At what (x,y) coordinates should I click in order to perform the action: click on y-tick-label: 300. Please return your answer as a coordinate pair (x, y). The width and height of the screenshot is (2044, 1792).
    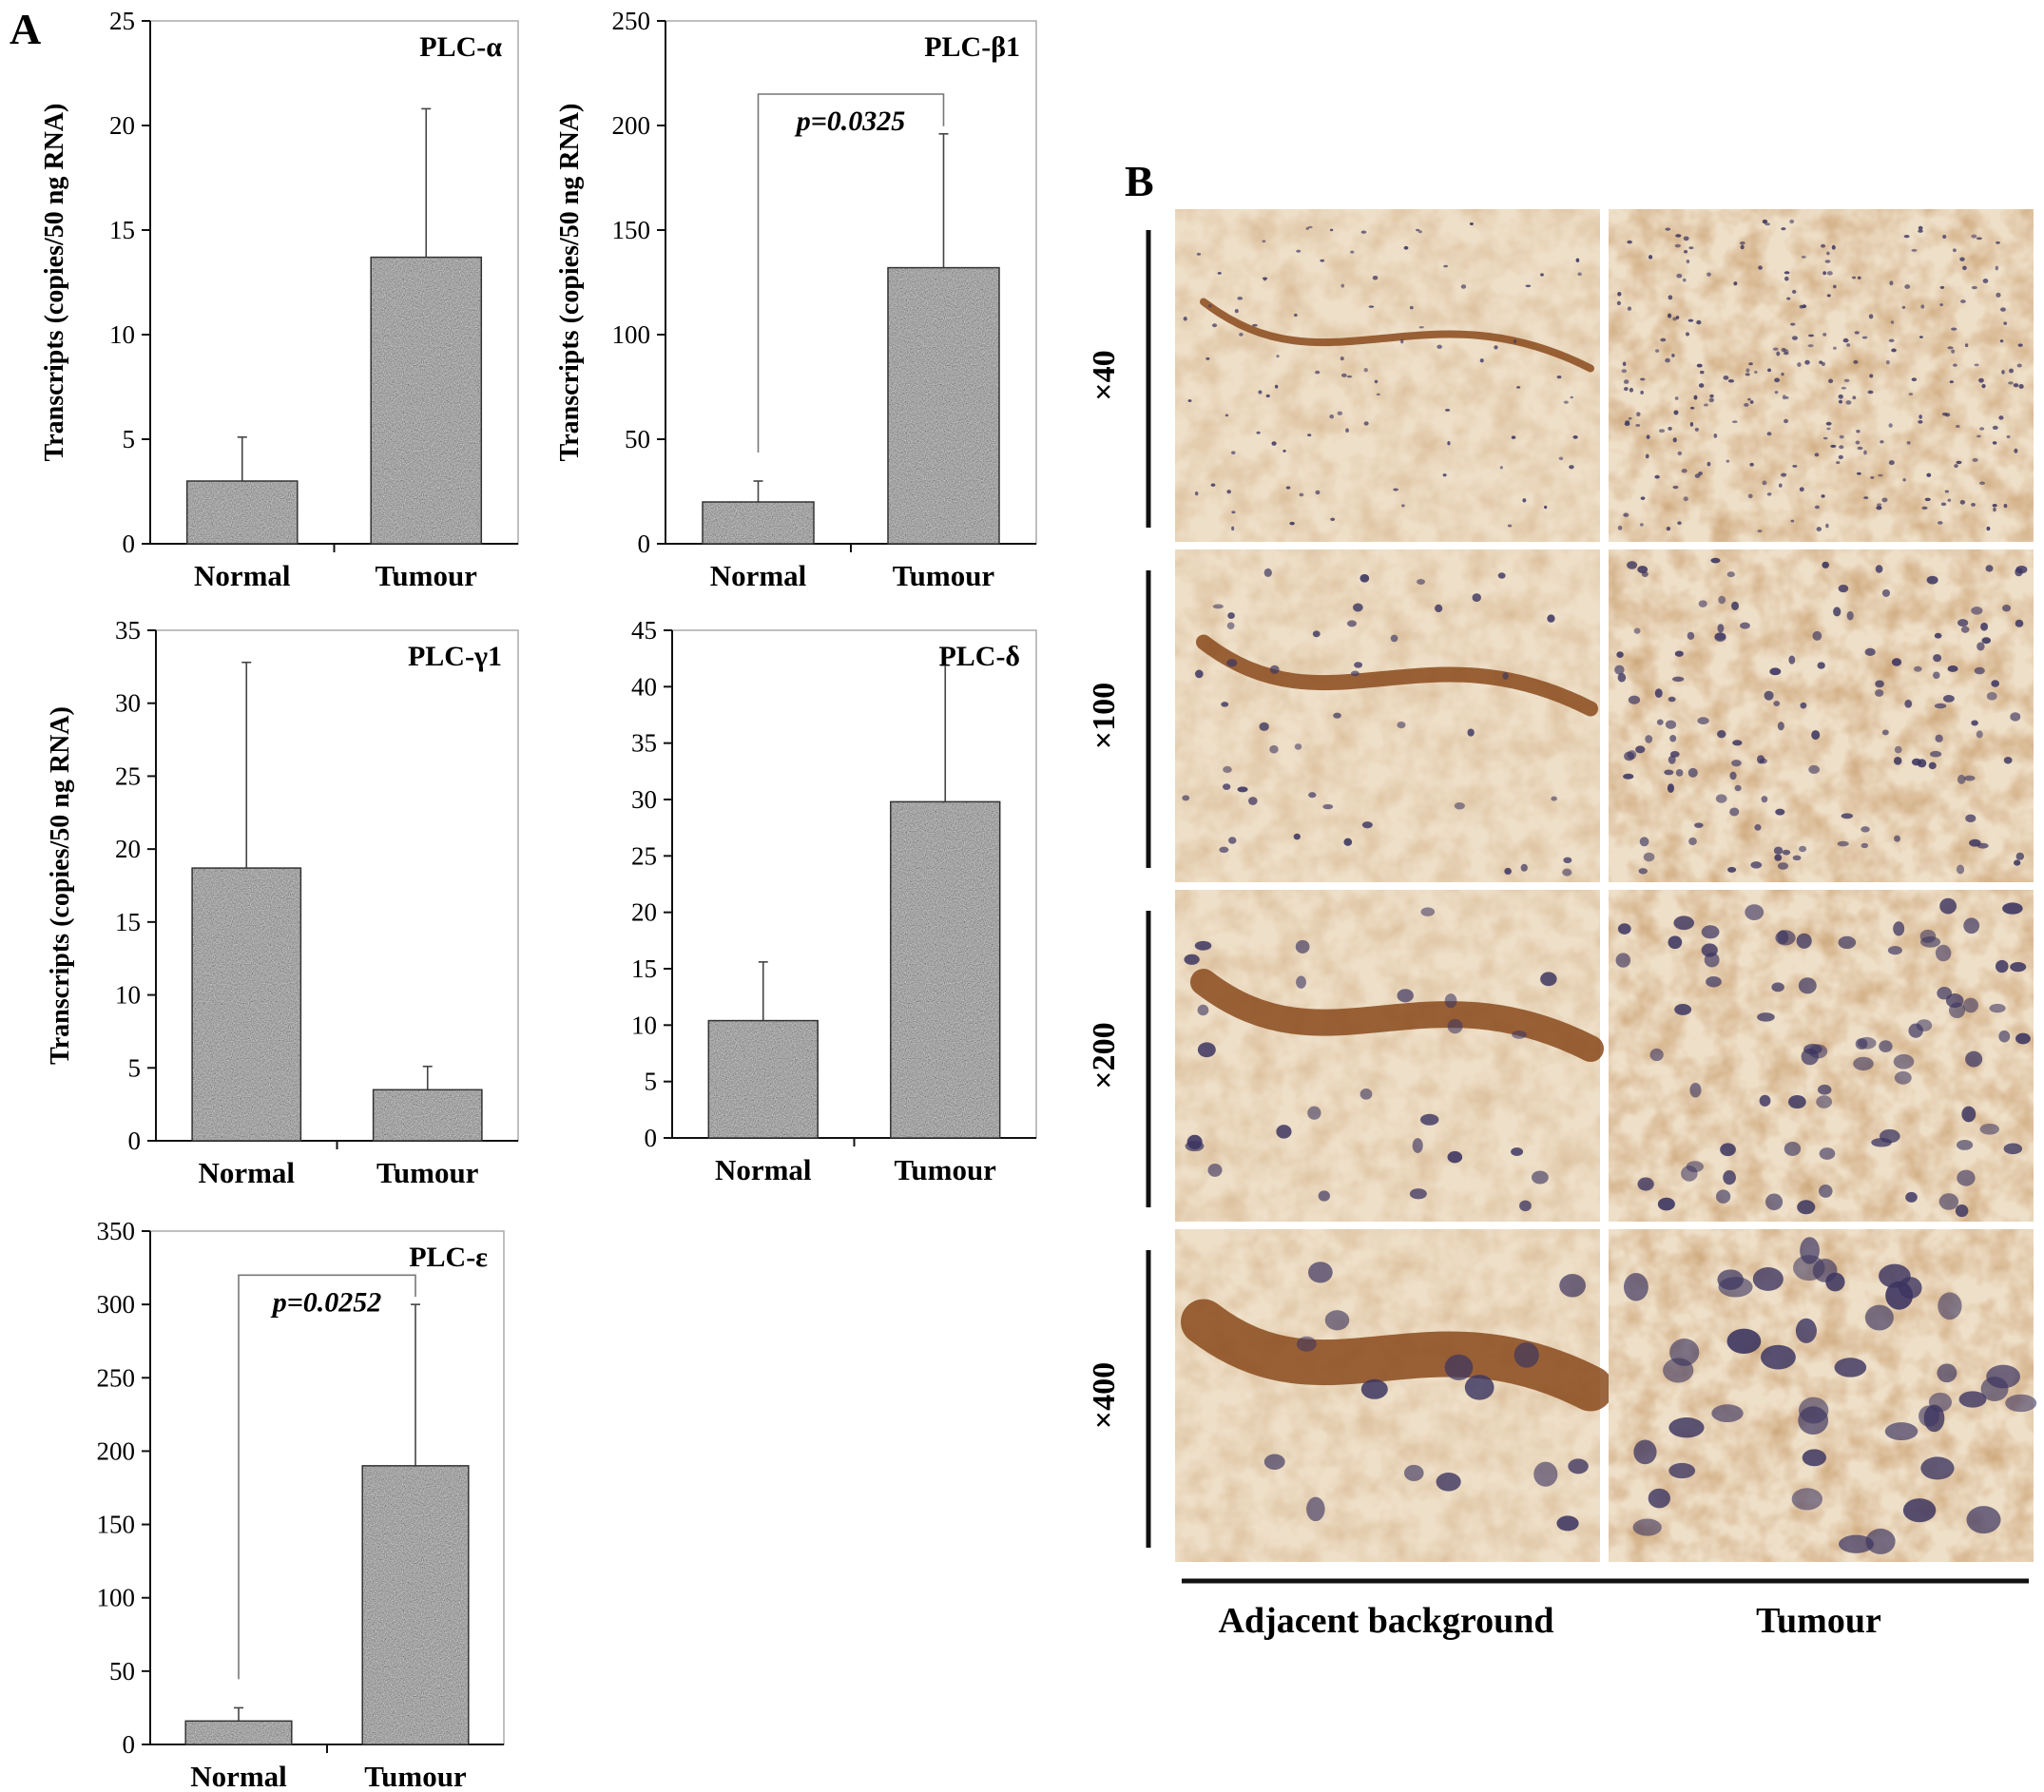
    Looking at the image, I should click on (116, 1304).